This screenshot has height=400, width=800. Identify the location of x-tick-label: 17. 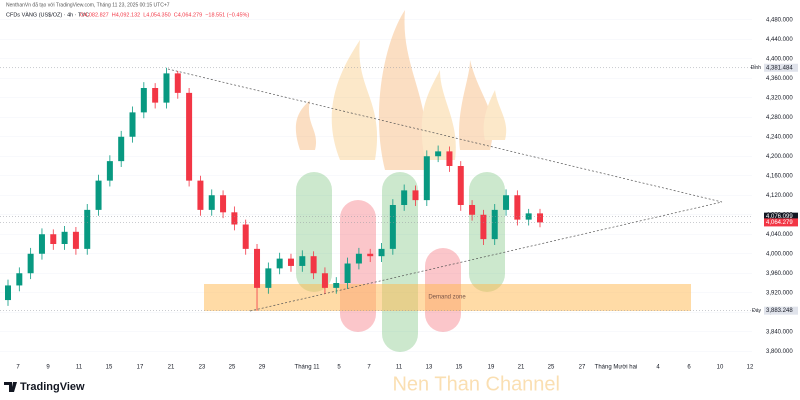
(140, 368).